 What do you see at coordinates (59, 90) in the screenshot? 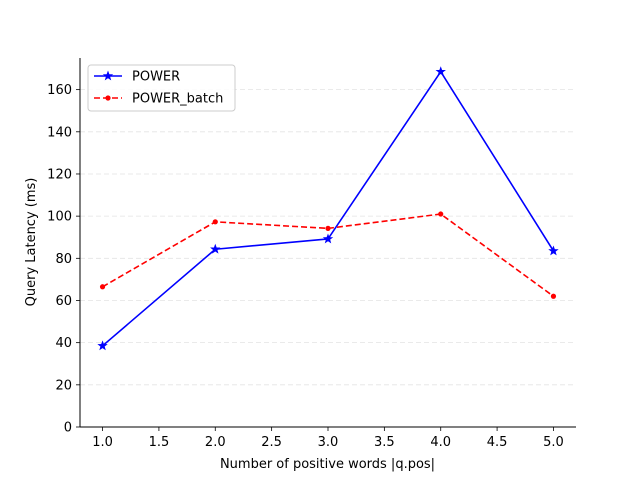
I see `y-tick-label: 160` at bounding box center [59, 90].